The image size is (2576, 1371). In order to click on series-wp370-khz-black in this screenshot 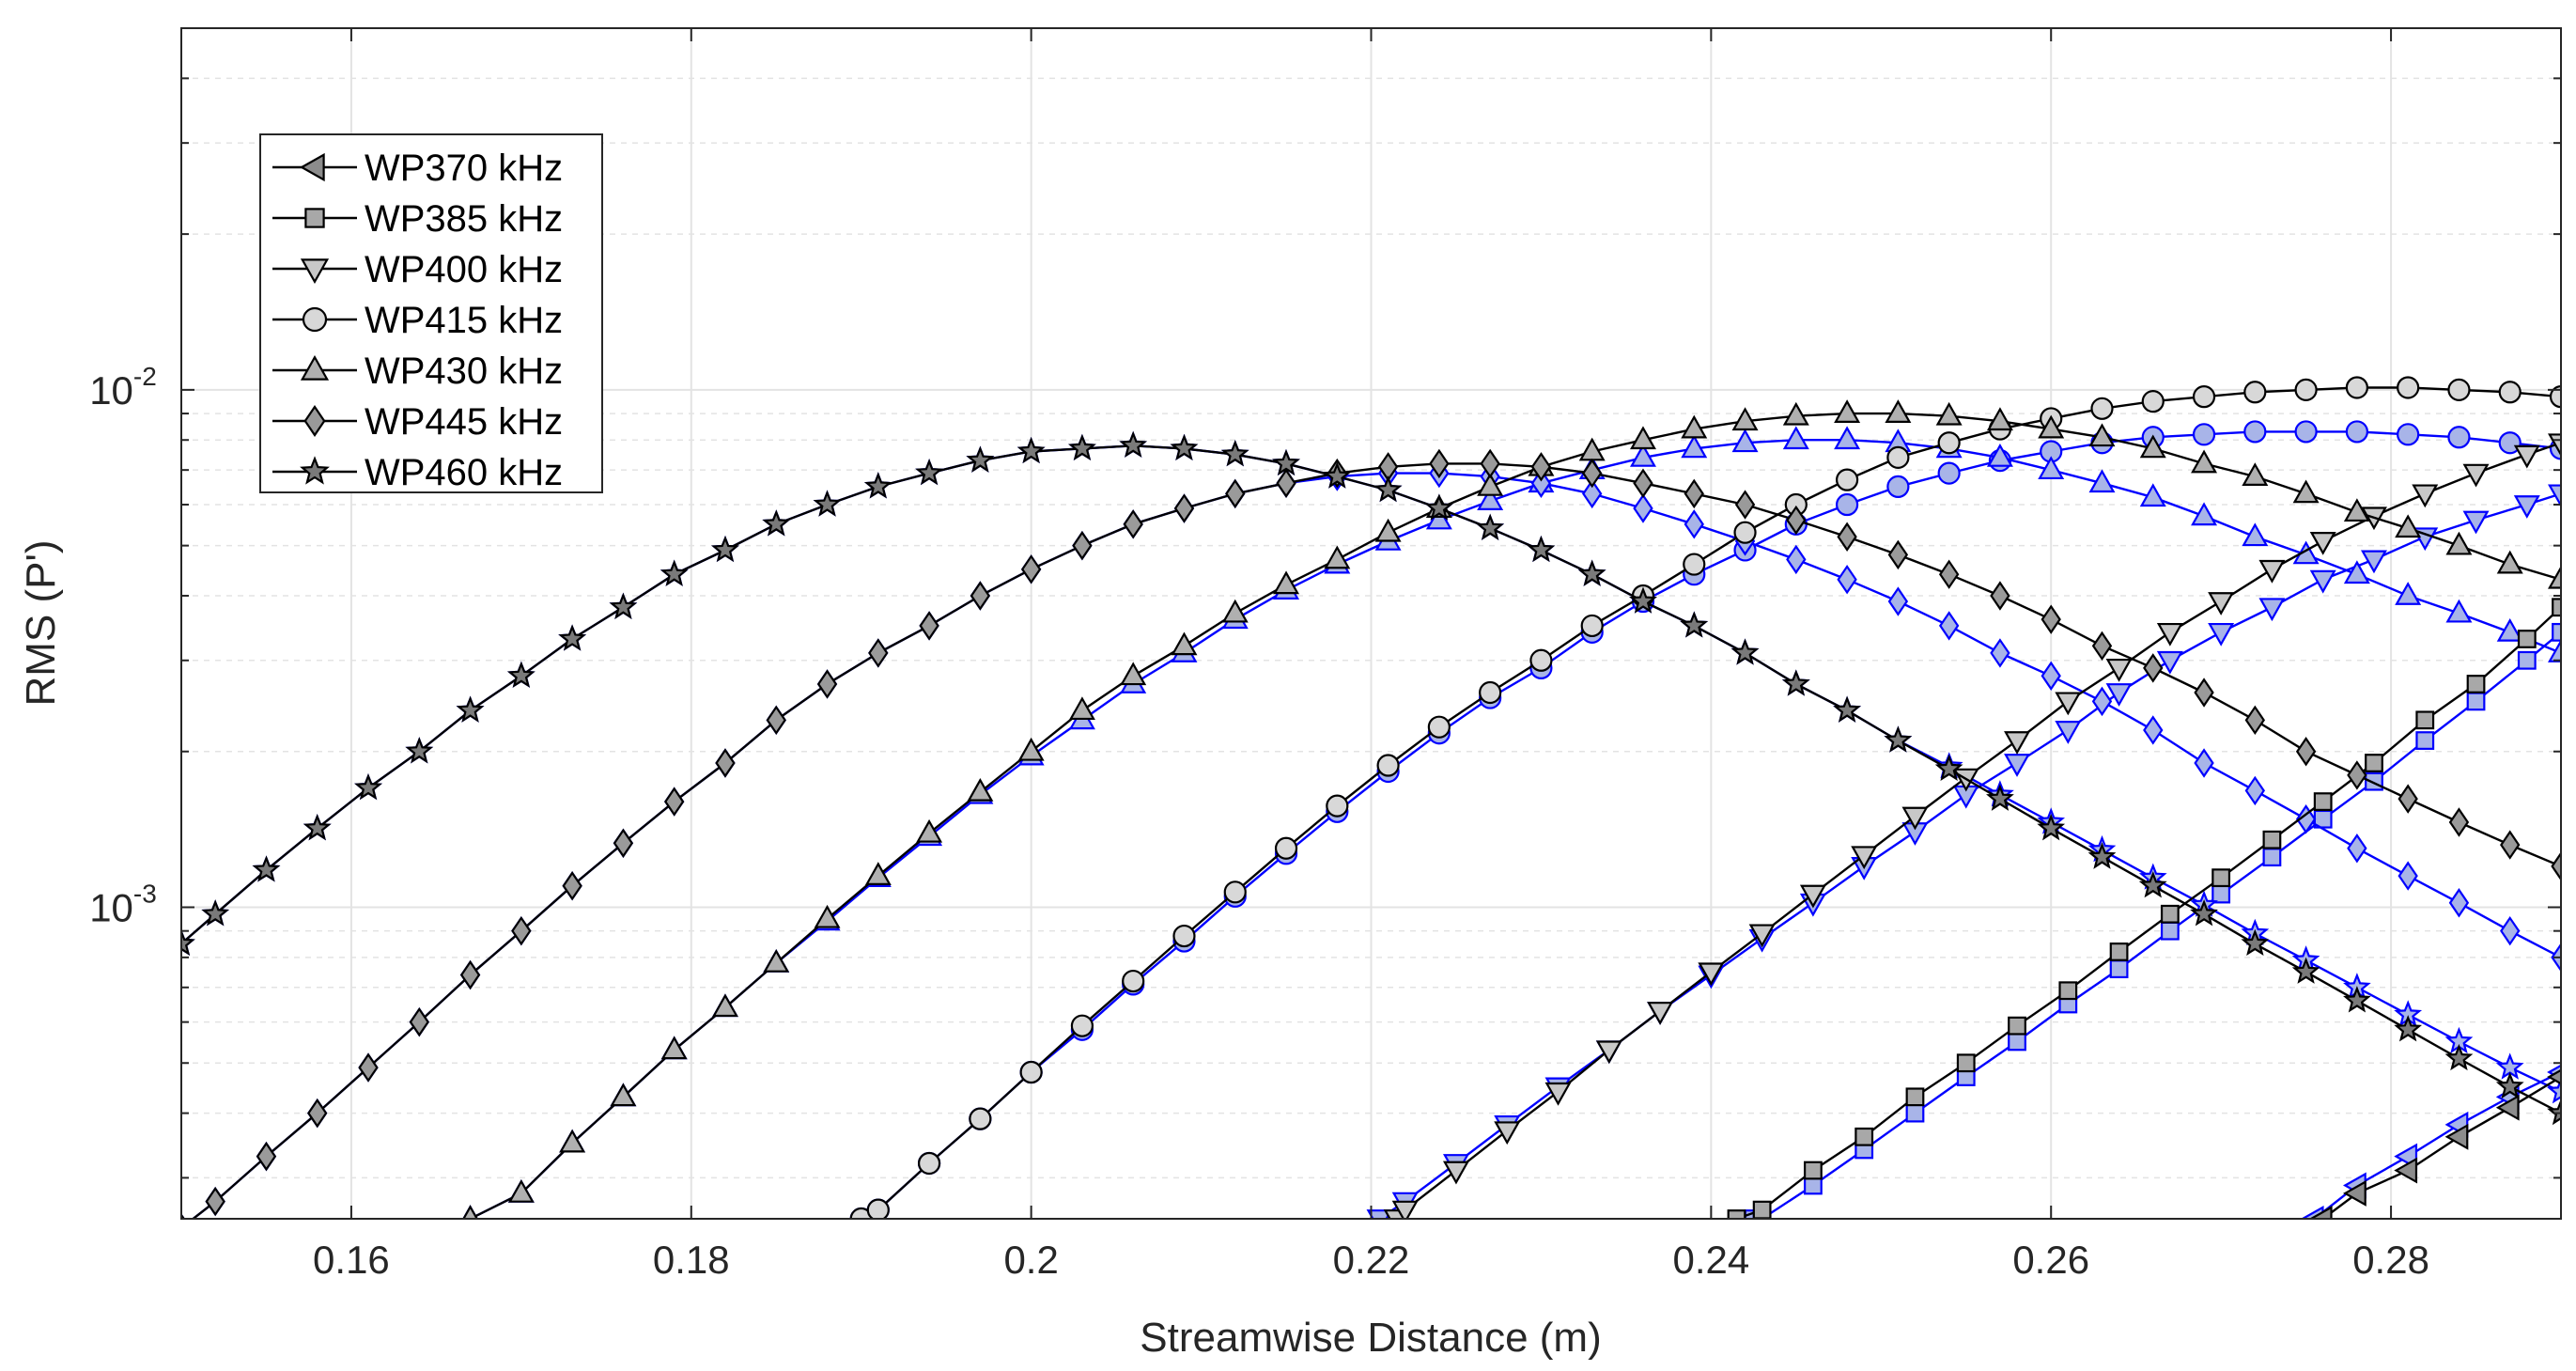, I will do `click(2434, 1143)`.